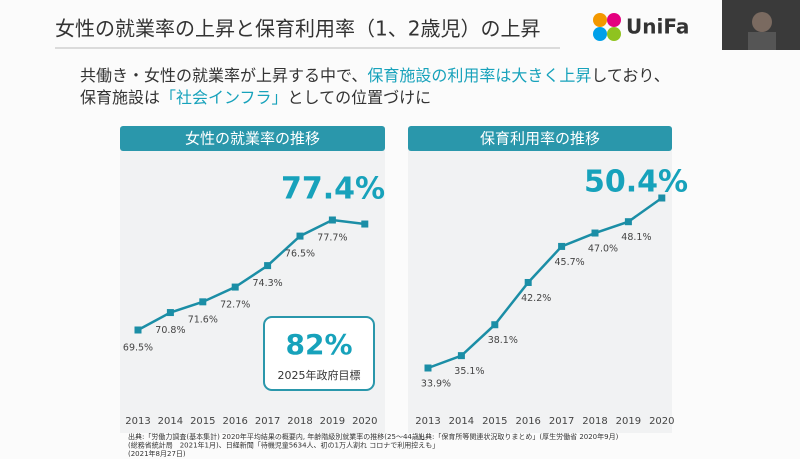  Describe the element at coordinates (235, 305) in the screenshot. I see `data-label: 72.7%` at that location.